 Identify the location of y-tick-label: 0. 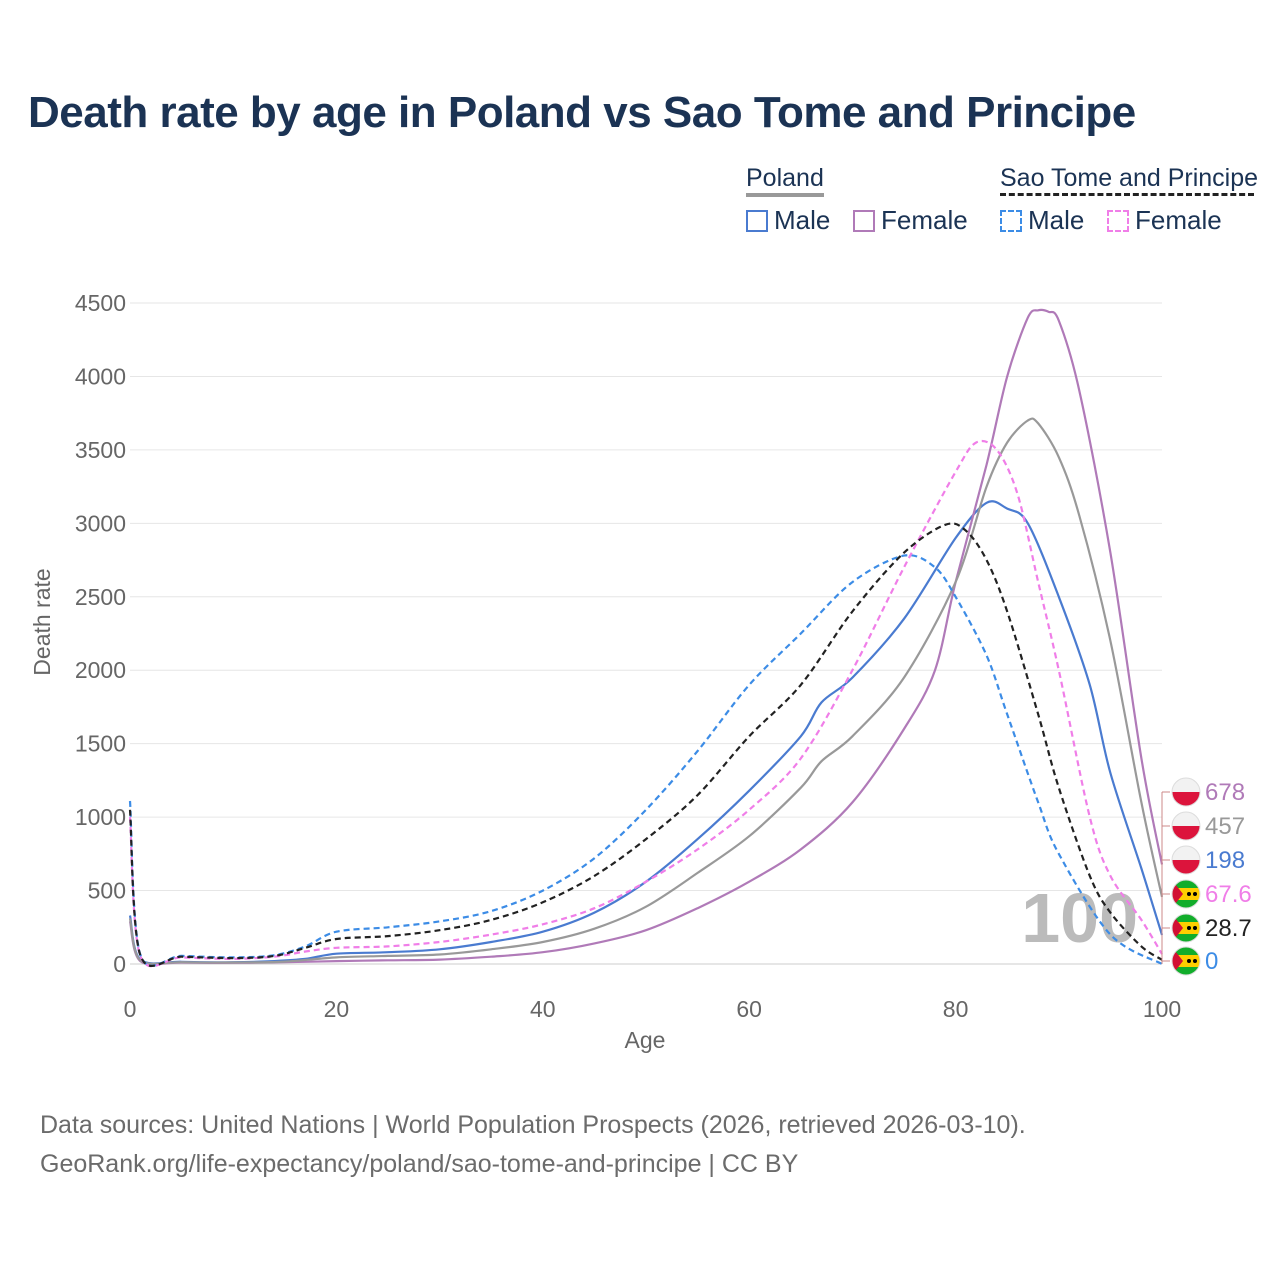
(119, 964).